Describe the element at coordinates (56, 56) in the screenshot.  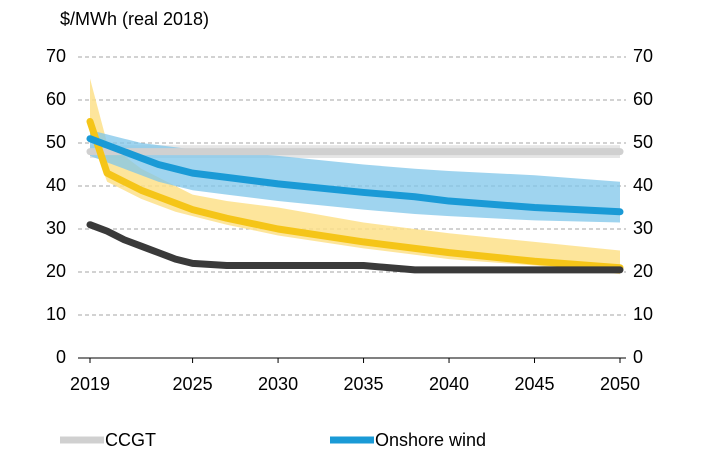
I see `y-tick-label: 70` at that location.